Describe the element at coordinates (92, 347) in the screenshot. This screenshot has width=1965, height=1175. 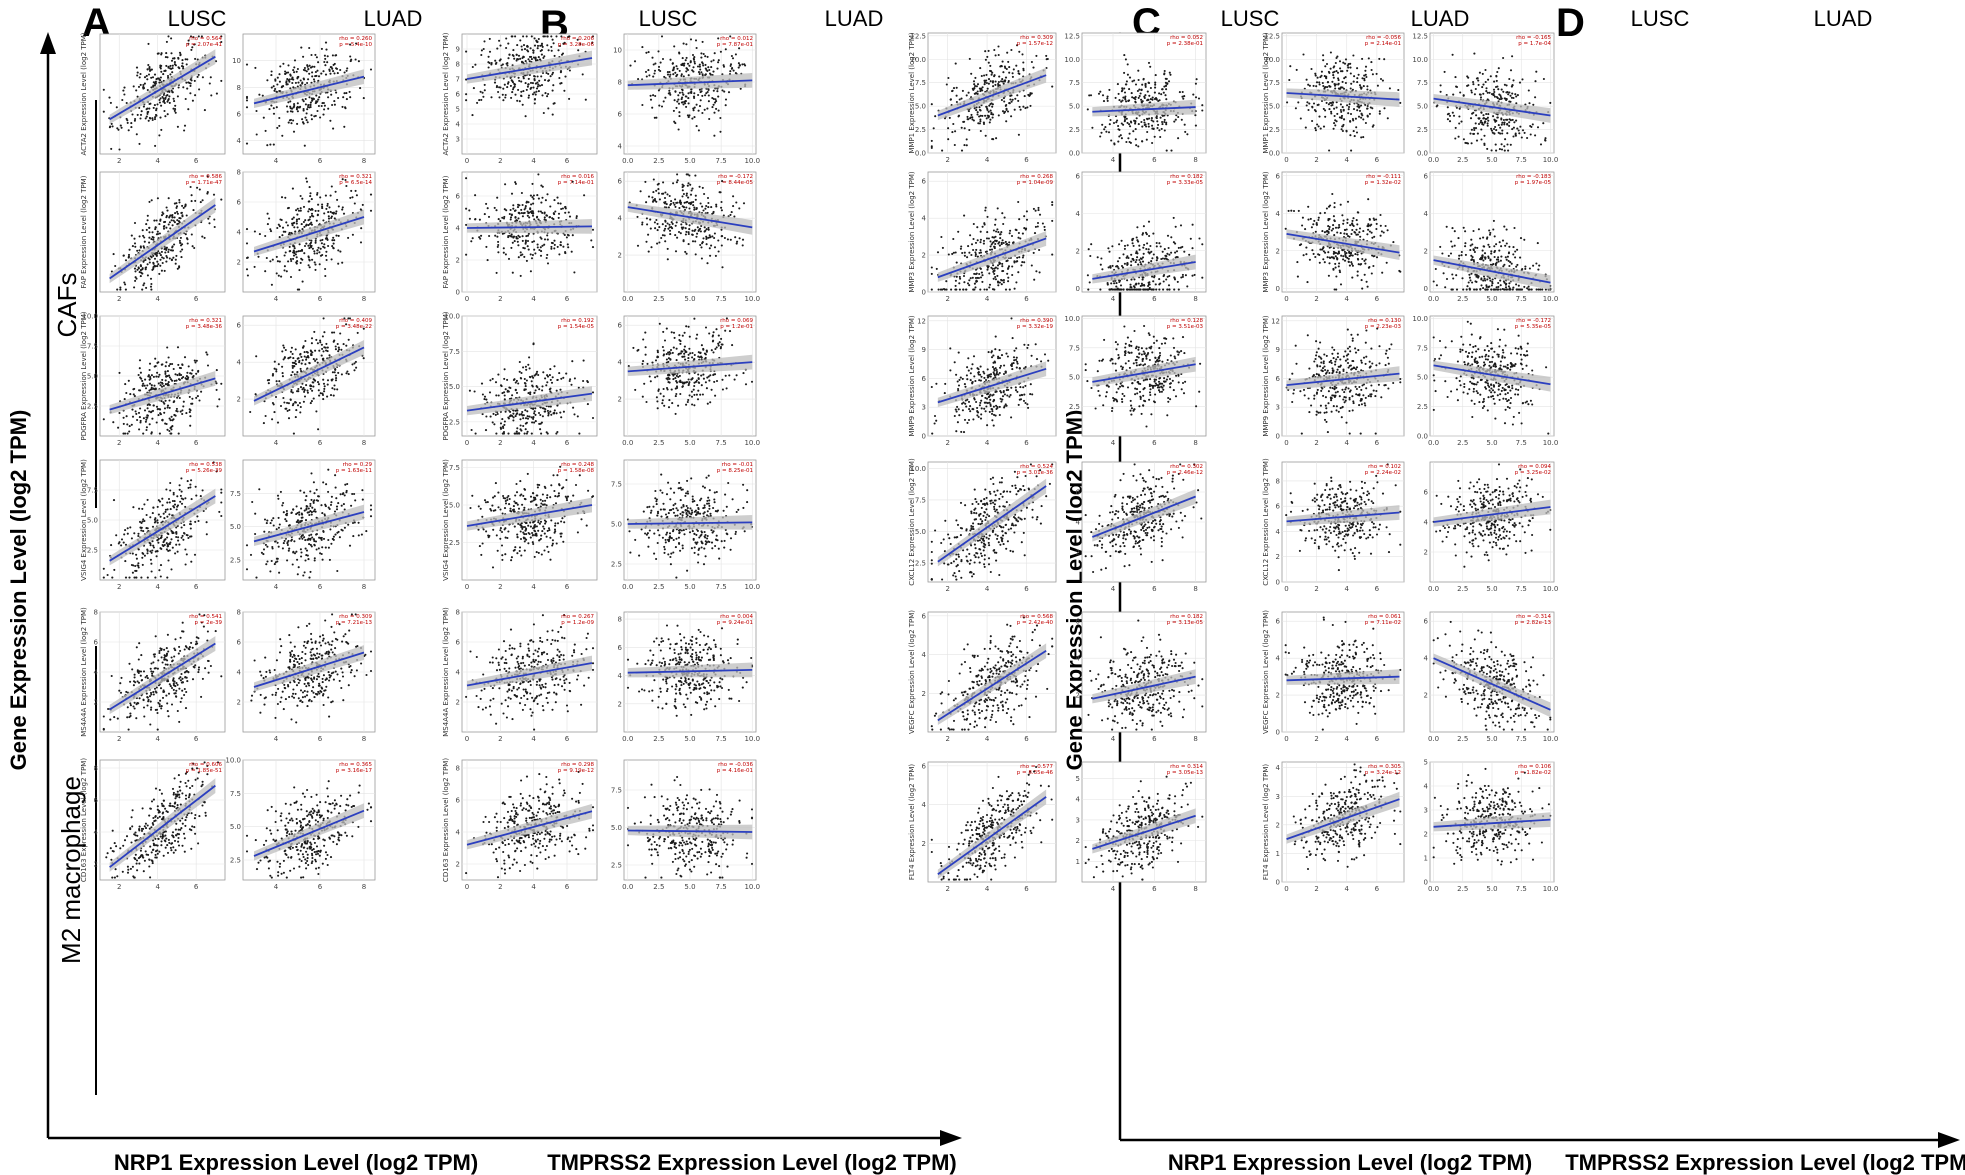
I see `panel-a-lusc-row3-ytick-label: 7.5` at that location.